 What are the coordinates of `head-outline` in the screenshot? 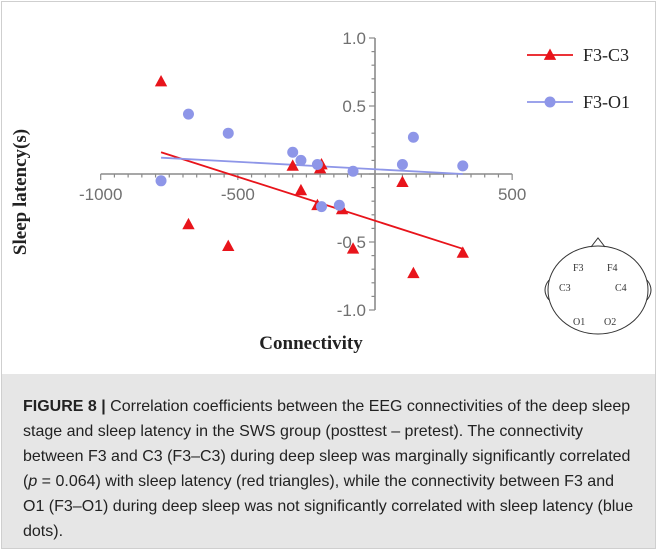 It's located at (598, 290).